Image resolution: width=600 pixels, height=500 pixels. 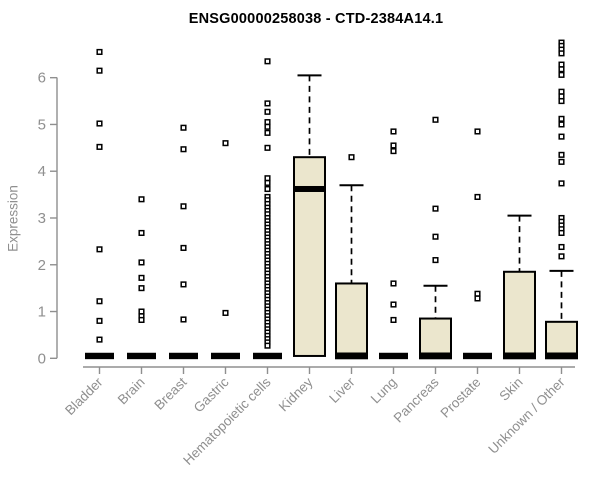 I want to click on y-tick-label: 3, so click(x=42, y=218).